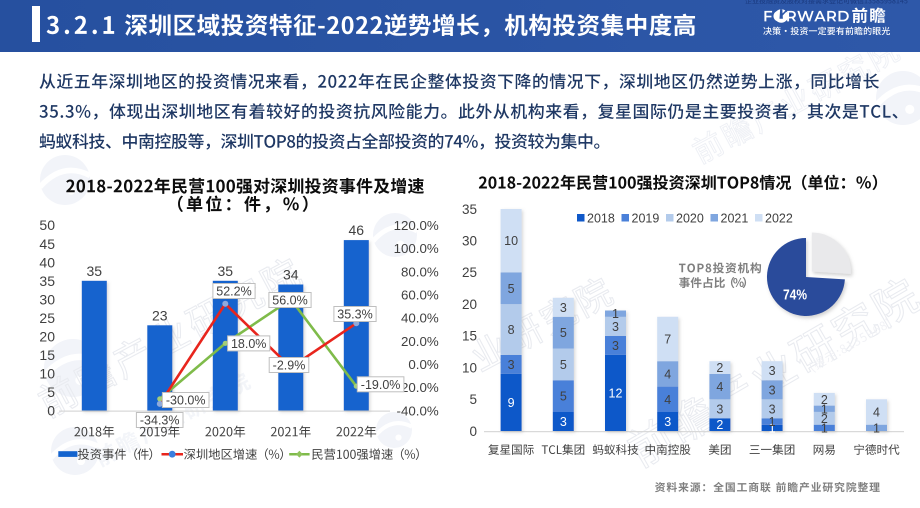  What do you see at coordinates (420, 318) in the screenshot?
I see `svg-text: 40.0%` at bounding box center [420, 318].